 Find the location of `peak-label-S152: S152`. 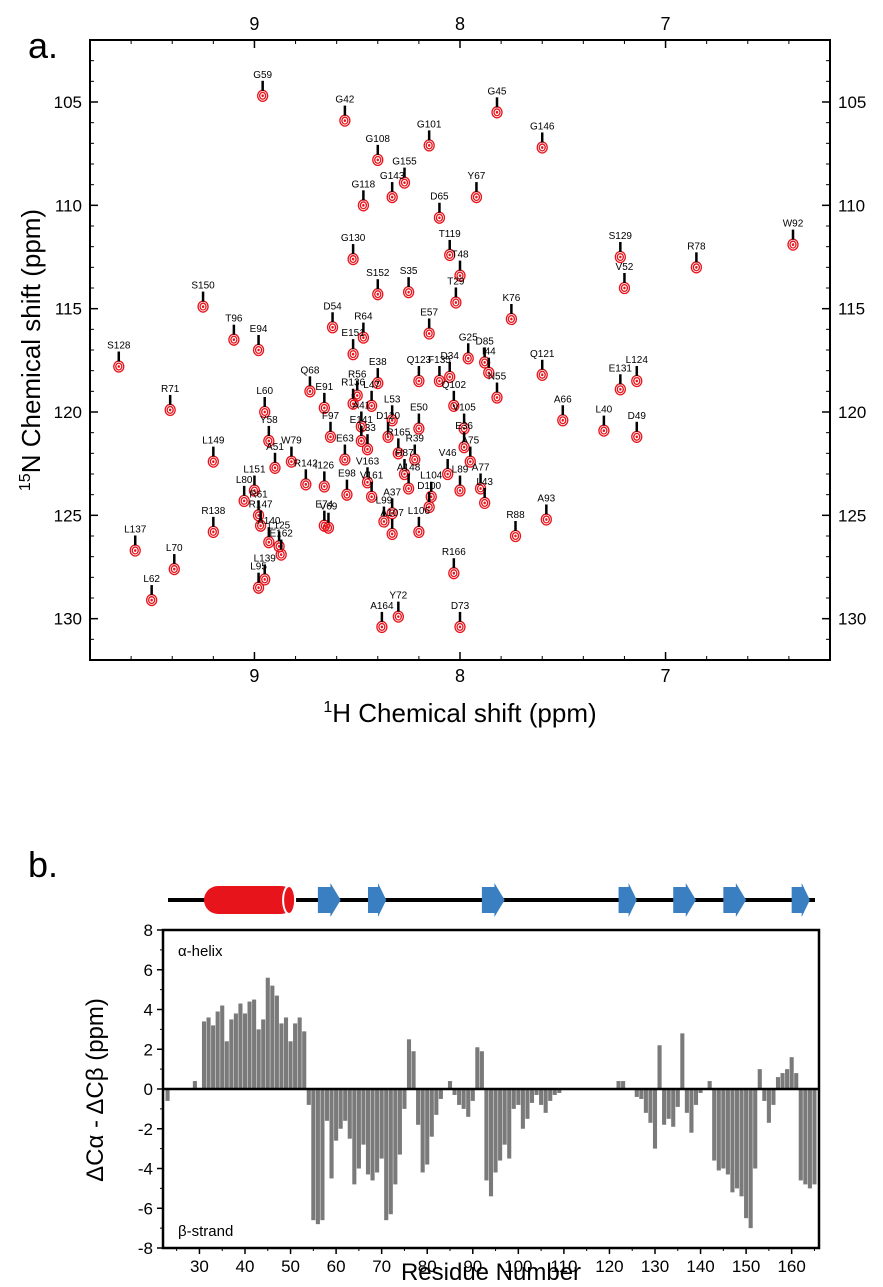

peak-label-S152: S152 is located at coordinates (378, 273).